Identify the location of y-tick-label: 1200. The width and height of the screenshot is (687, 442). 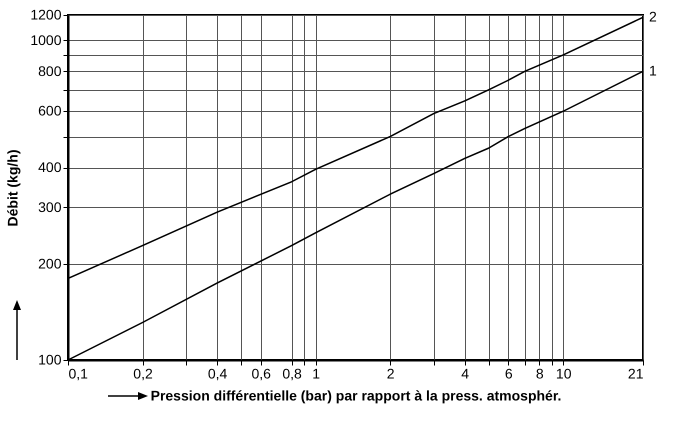
(46, 14).